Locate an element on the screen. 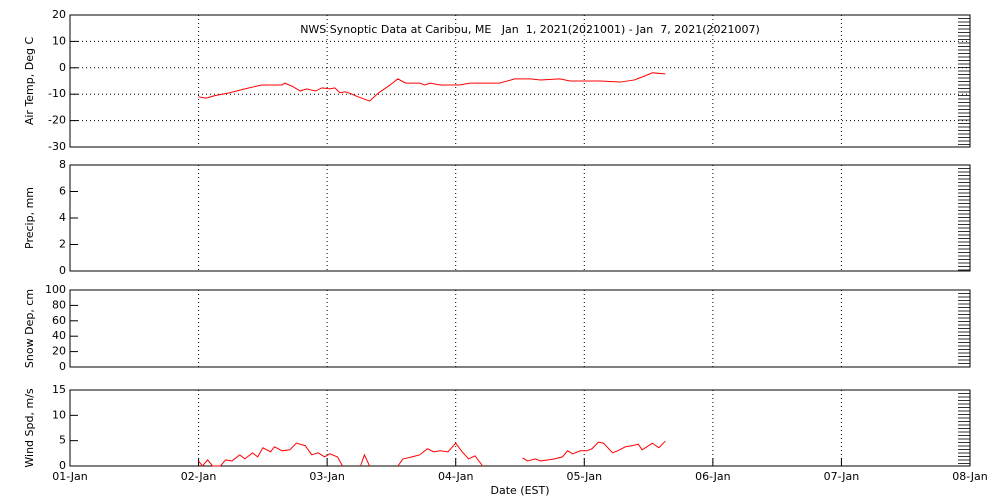 The image size is (1000, 500). y-tick-label: 100 is located at coordinates (55, 289).